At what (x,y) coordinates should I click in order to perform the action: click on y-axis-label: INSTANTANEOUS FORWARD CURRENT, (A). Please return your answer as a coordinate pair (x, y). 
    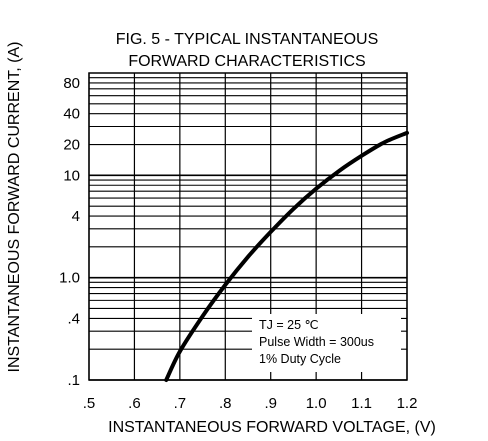
    Looking at the image, I should click on (14, 207).